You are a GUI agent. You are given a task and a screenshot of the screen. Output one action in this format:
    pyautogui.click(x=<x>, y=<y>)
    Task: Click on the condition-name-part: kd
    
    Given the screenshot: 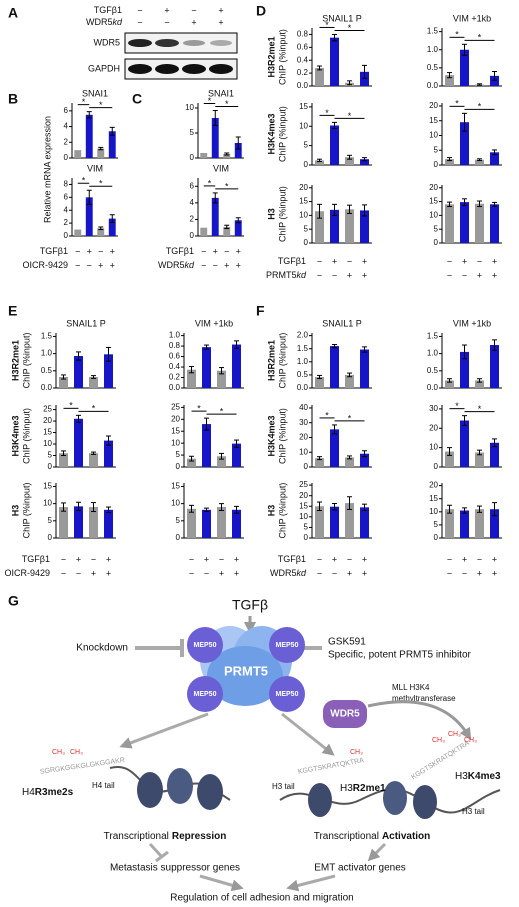 What is the action you would take?
    pyautogui.click(x=301, y=275)
    